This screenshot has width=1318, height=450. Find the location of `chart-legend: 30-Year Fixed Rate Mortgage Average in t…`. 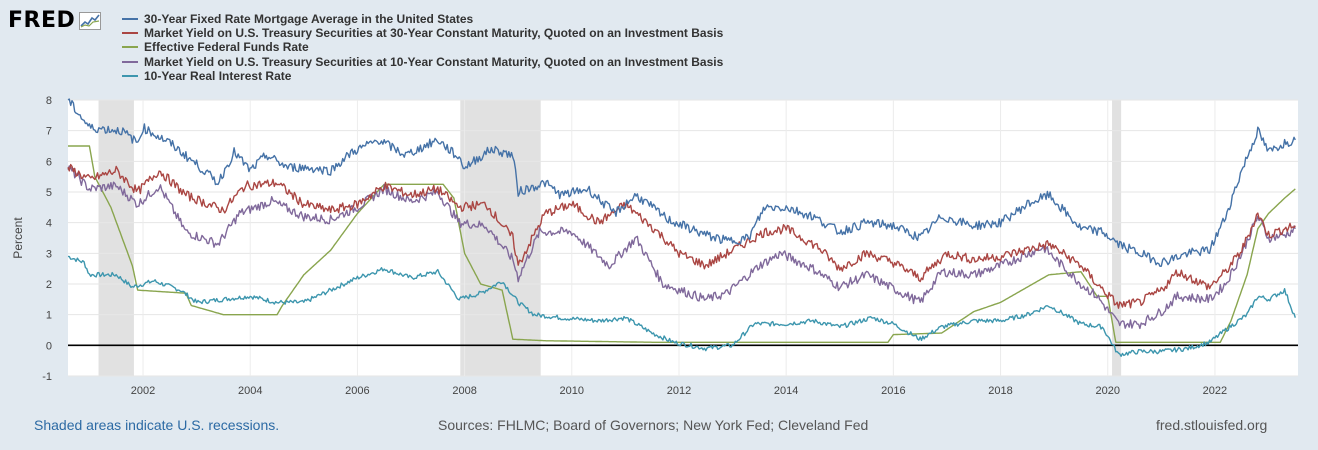

chart-legend: 30-Year Fixed Rate Mortgage Average in t… is located at coordinates (422, 47).